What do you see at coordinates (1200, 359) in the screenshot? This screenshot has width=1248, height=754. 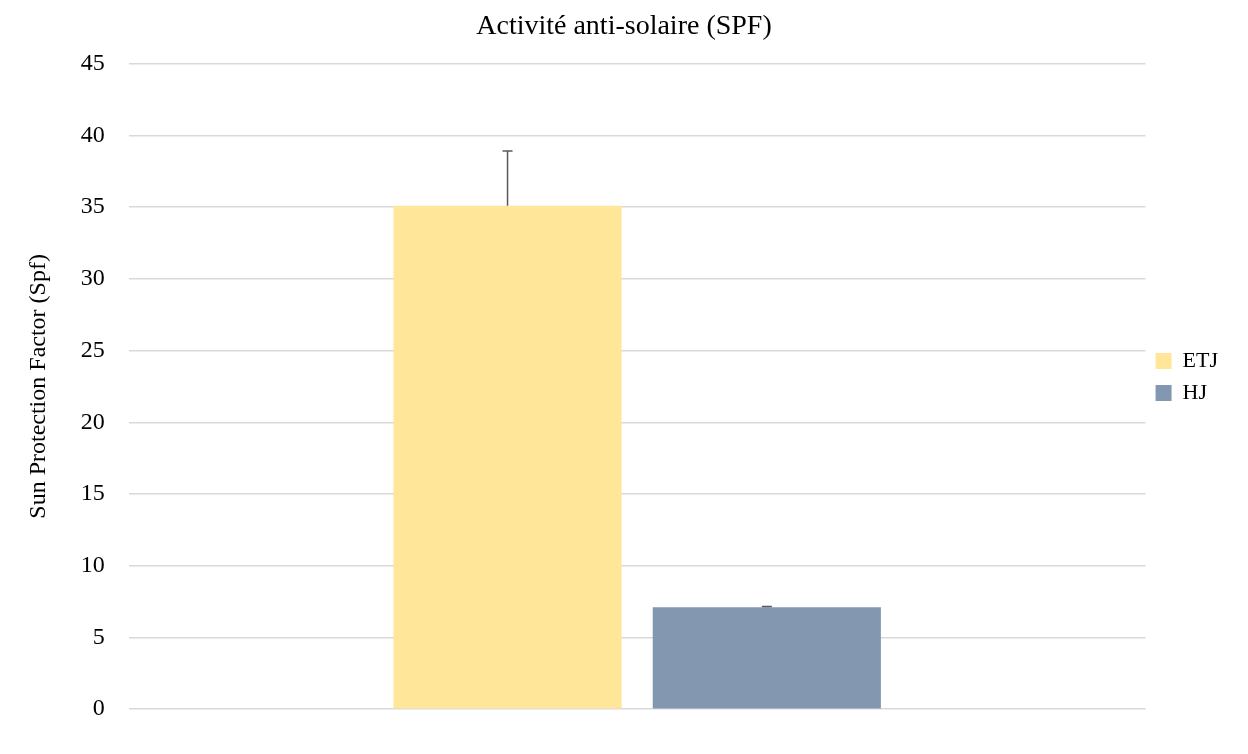 I see `legend-label: ETJ` at bounding box center [1200, 359].